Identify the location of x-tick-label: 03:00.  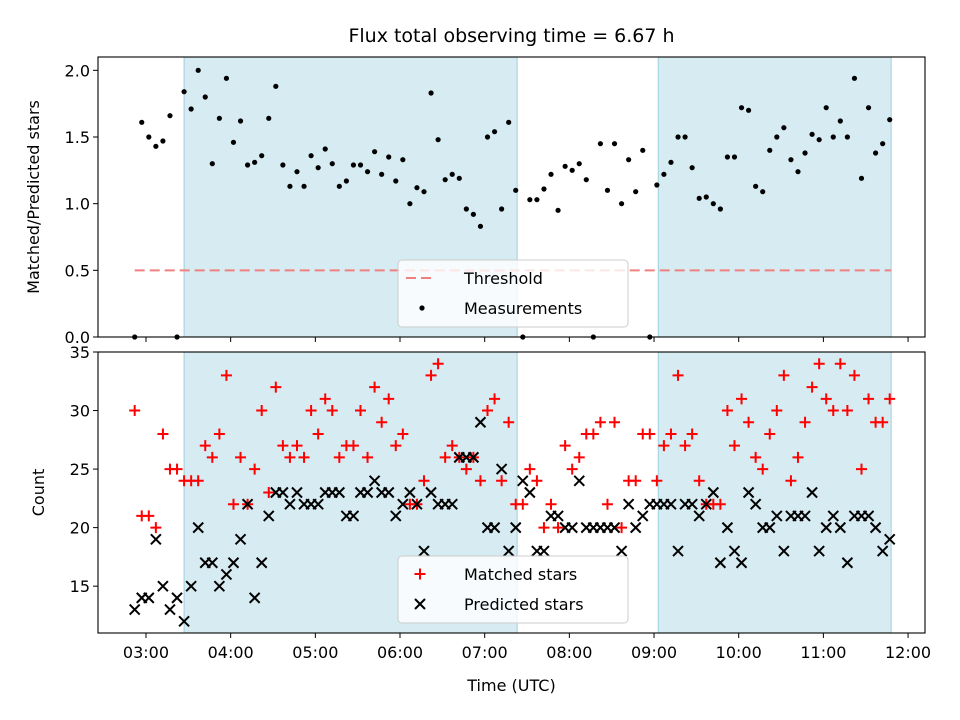
(146, 652).